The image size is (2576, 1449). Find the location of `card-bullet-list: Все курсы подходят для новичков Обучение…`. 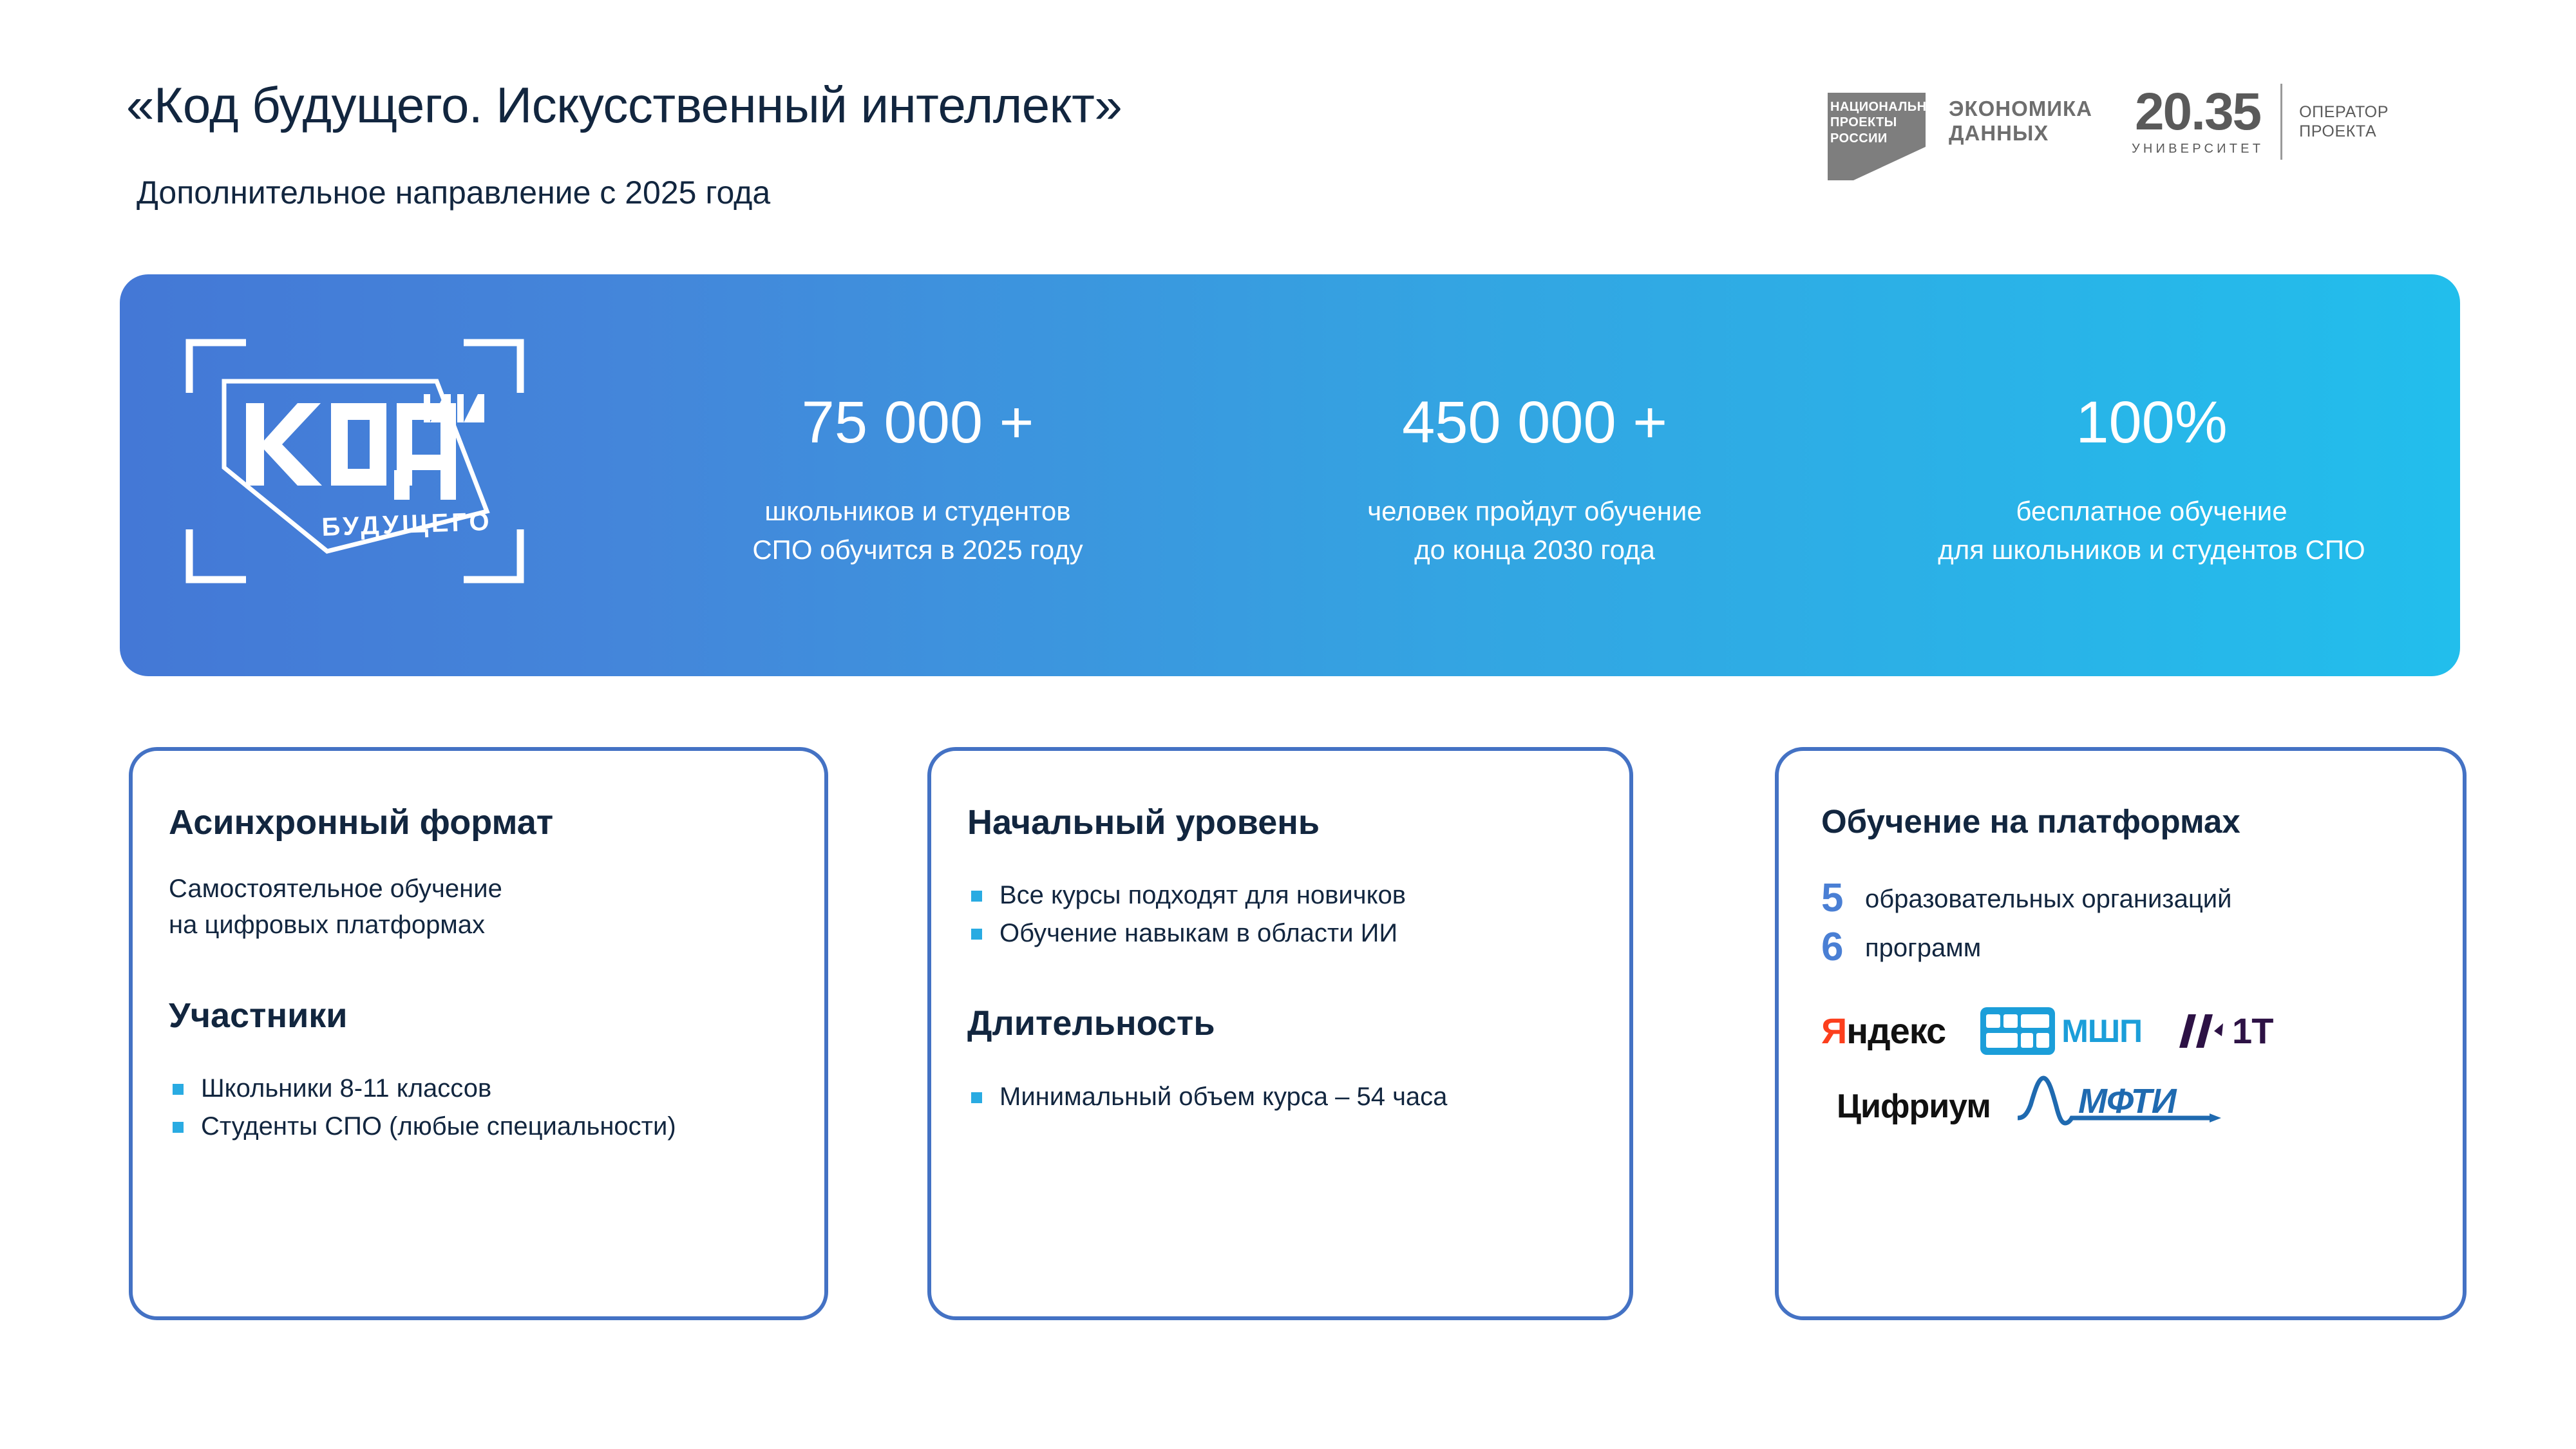

card-bullet-list: Все курсы подходят для новичков Обучение… is located at coordinates (1280, 914).